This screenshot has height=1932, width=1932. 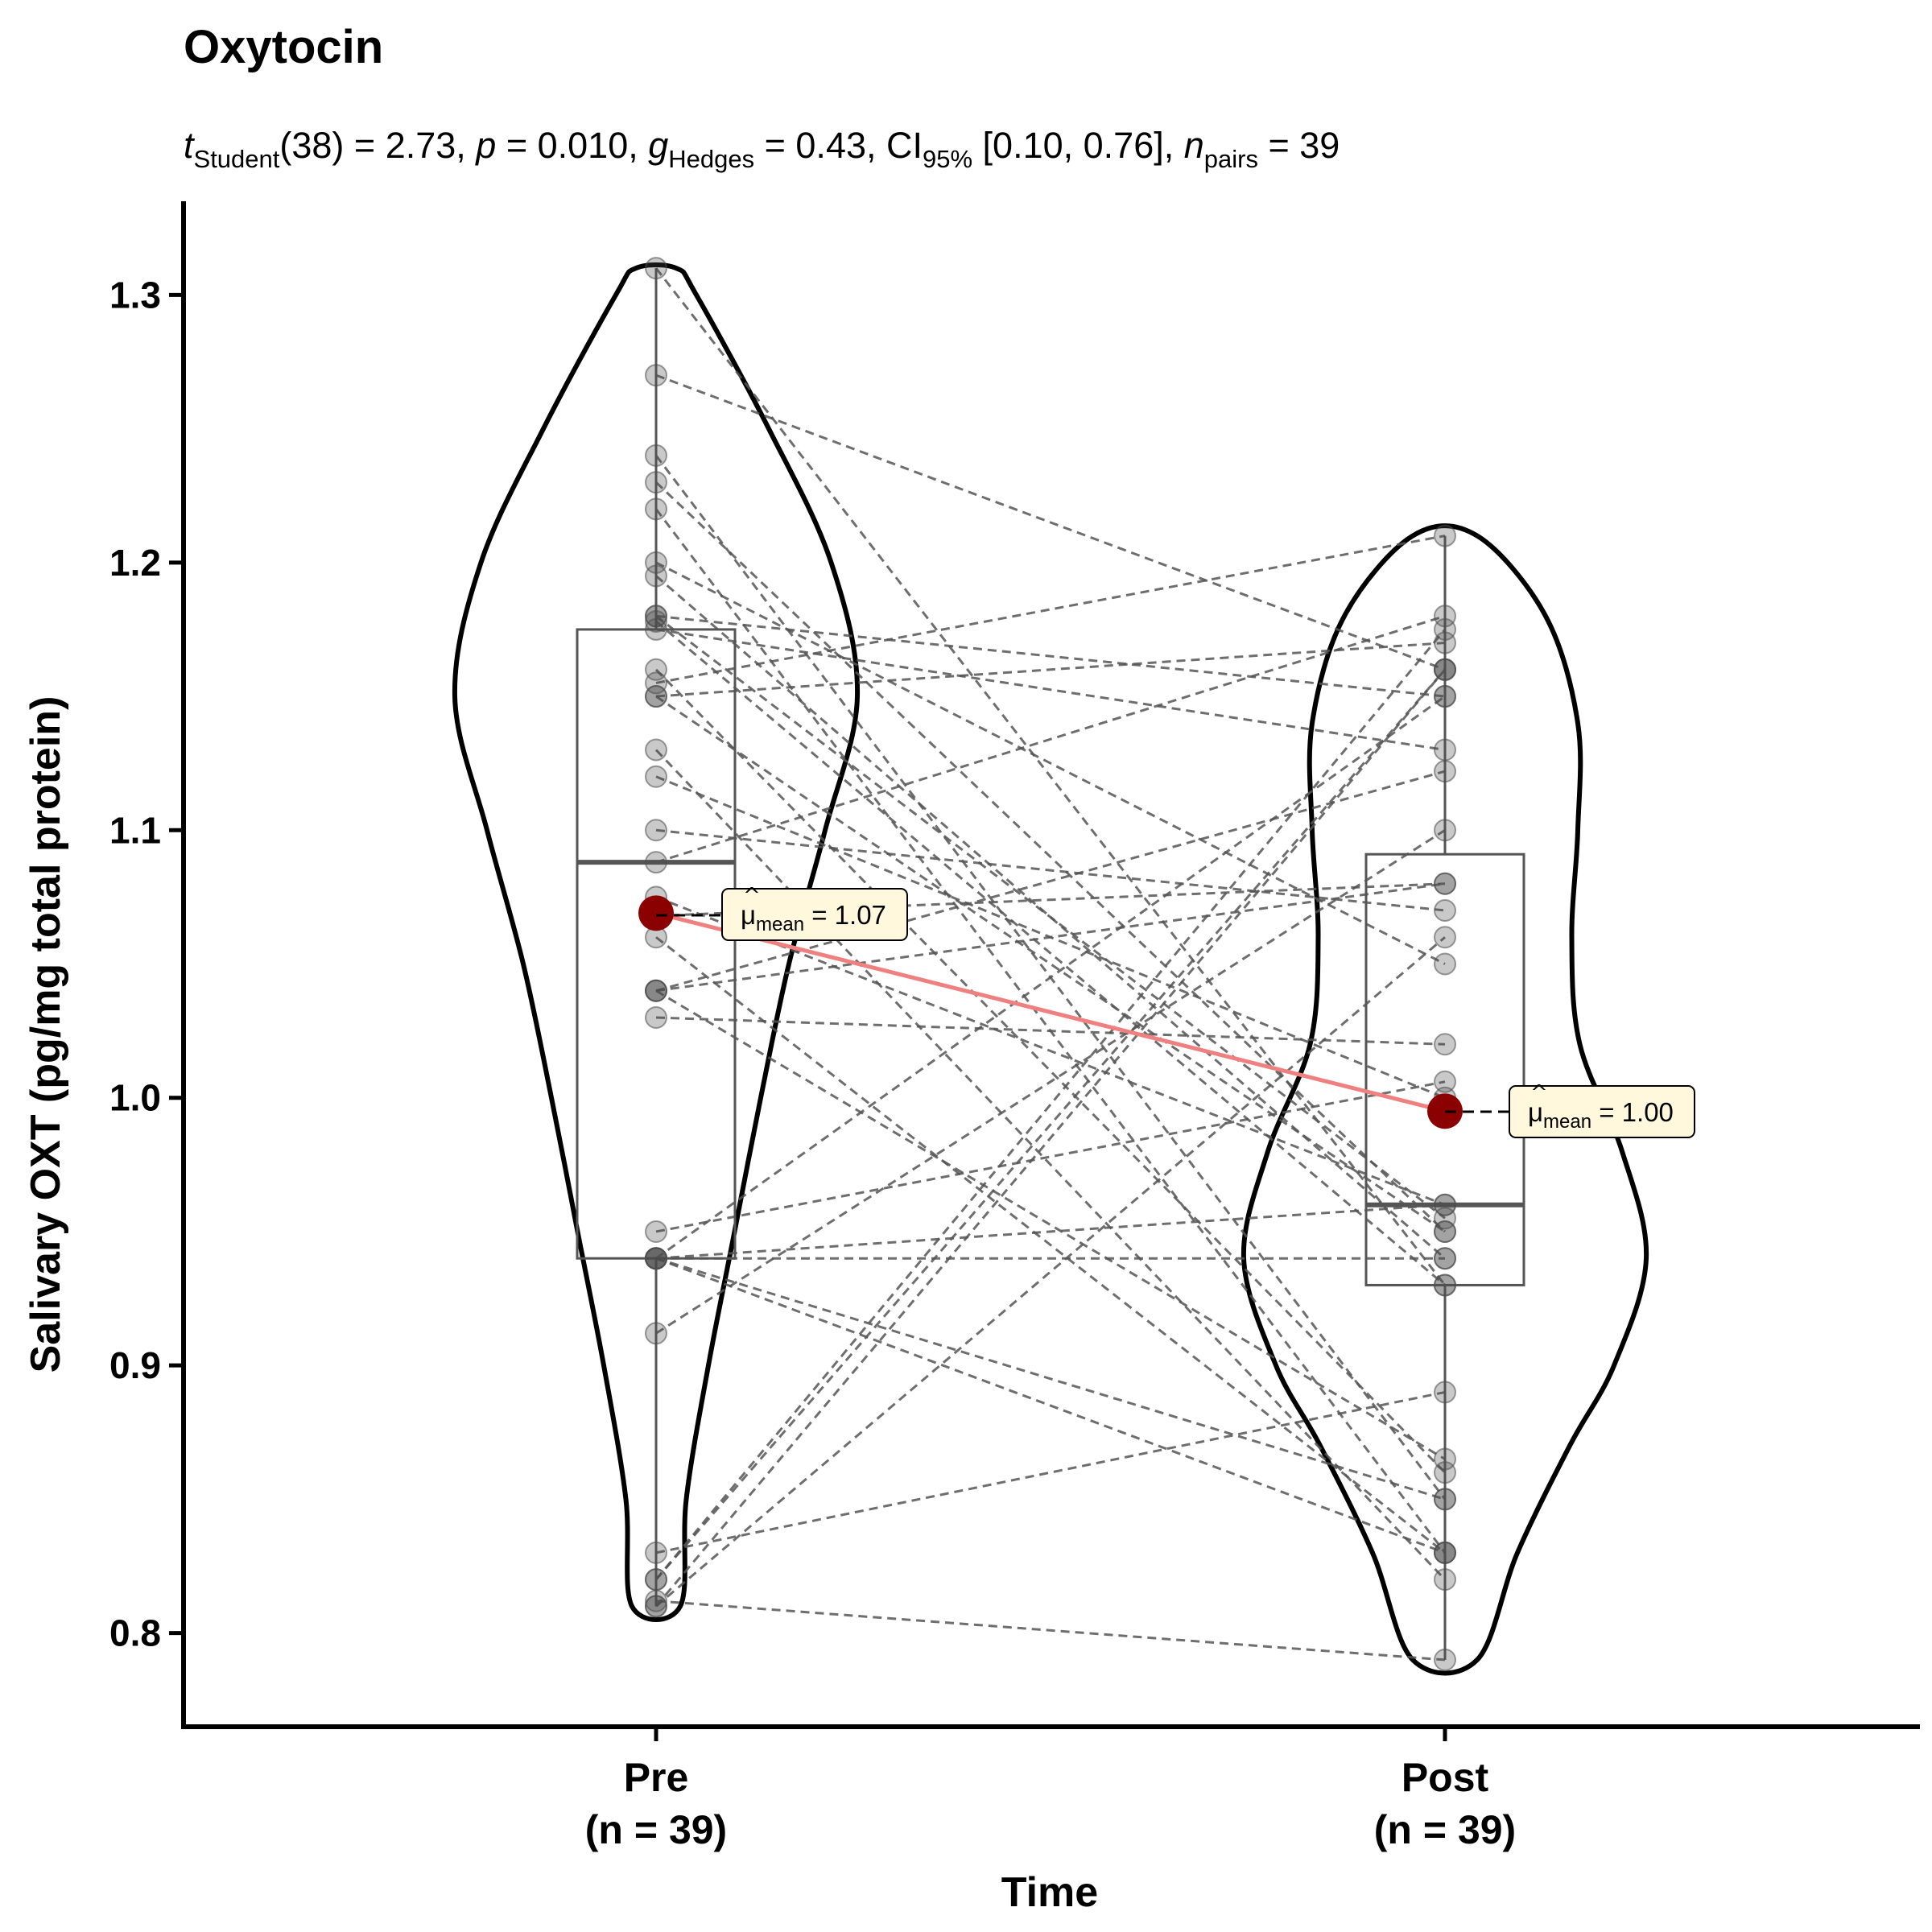 I want to click on y-tick-label: 1.2, so click(x=135, y=563).